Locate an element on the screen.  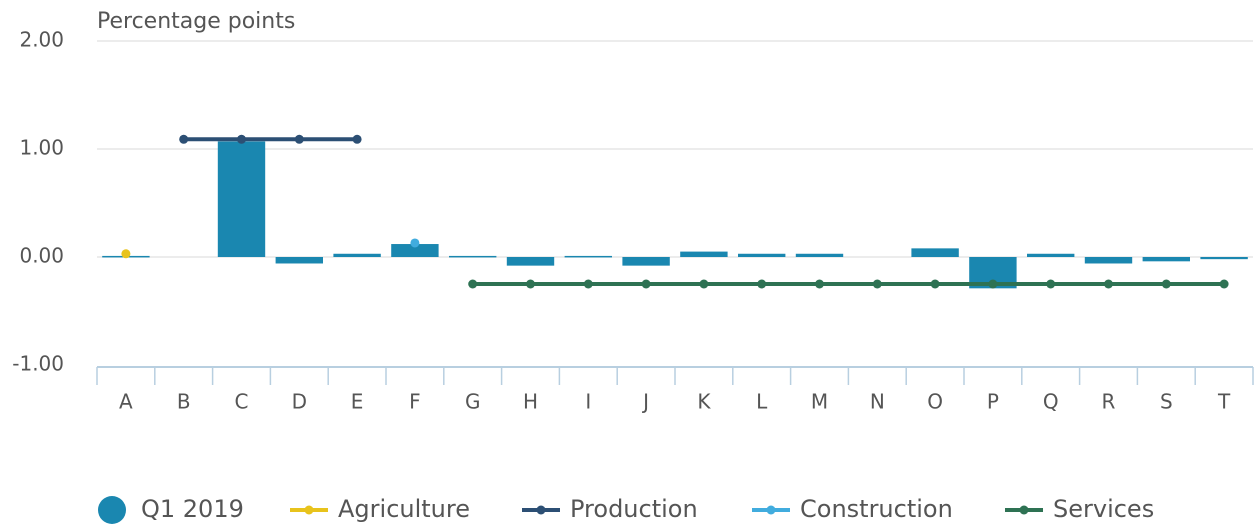
x-tick-label: M is located at coordinates (819, 402).